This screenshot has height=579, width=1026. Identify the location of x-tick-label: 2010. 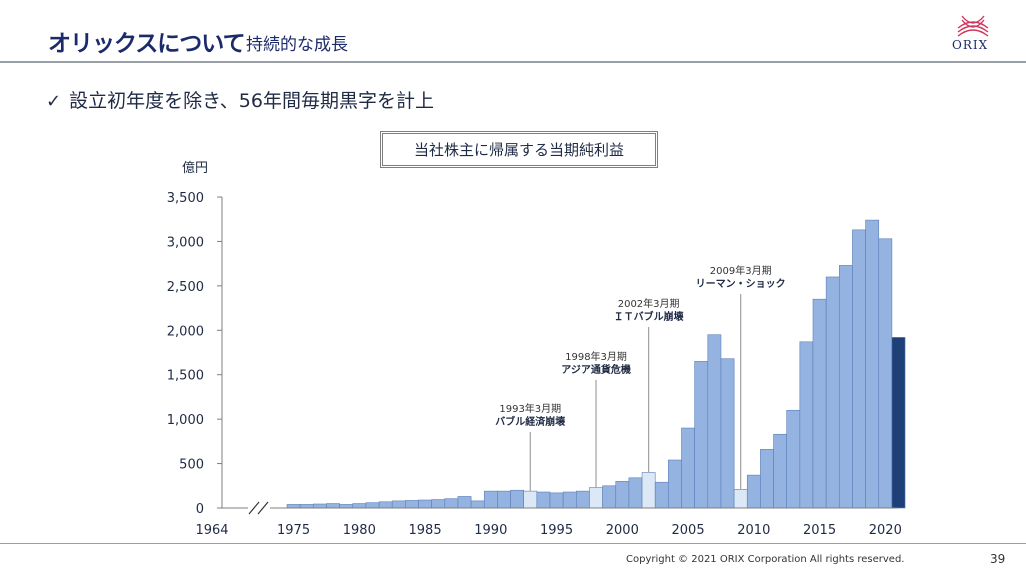
(753, 530).